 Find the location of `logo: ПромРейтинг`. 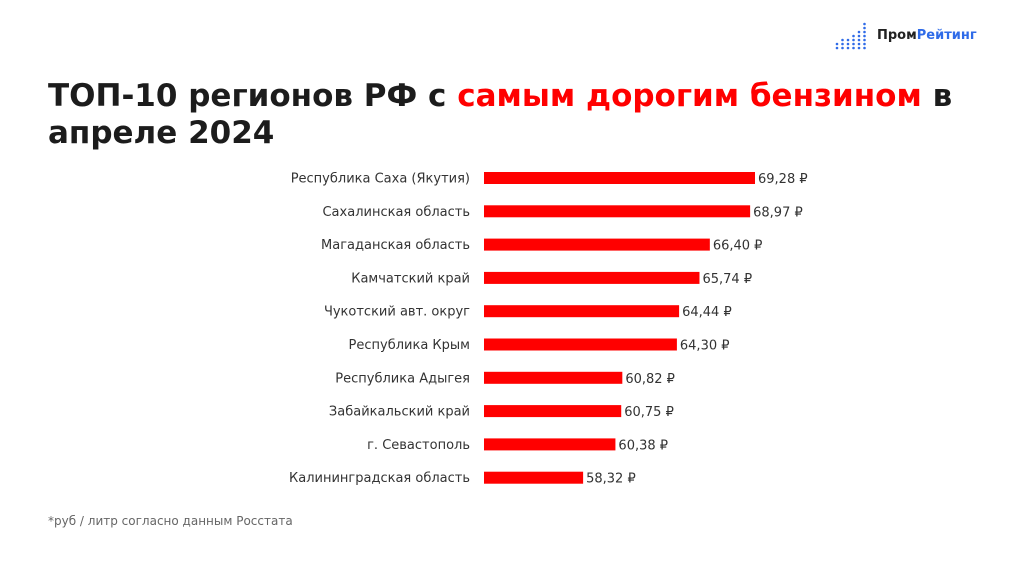

logo: ПромРейтинг is located at coordinates (906, 35).